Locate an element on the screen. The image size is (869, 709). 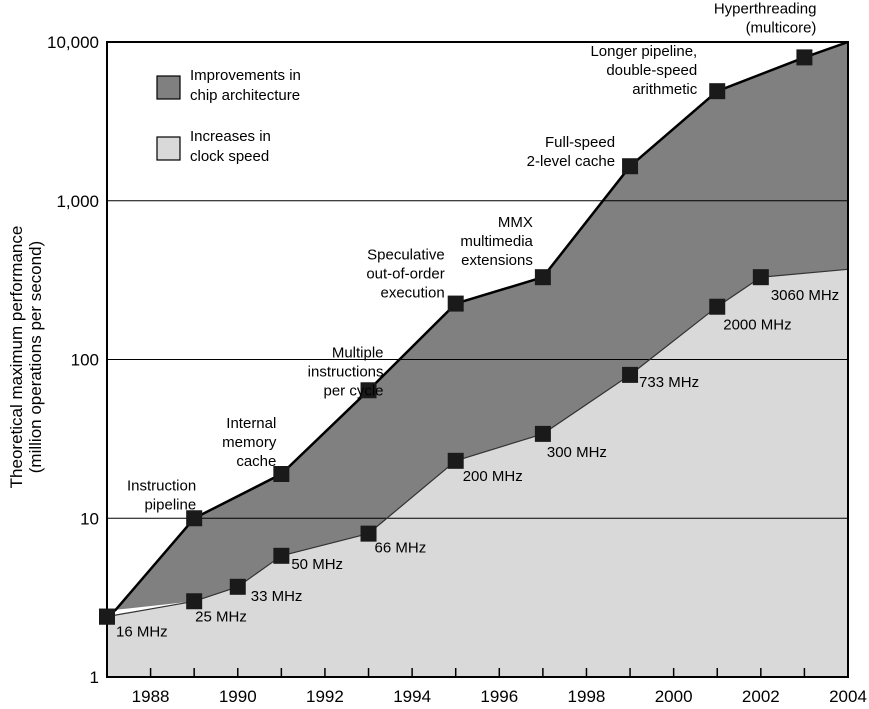
clock-speed-label-3: 50 MHz is located at coordinates (317, 564).